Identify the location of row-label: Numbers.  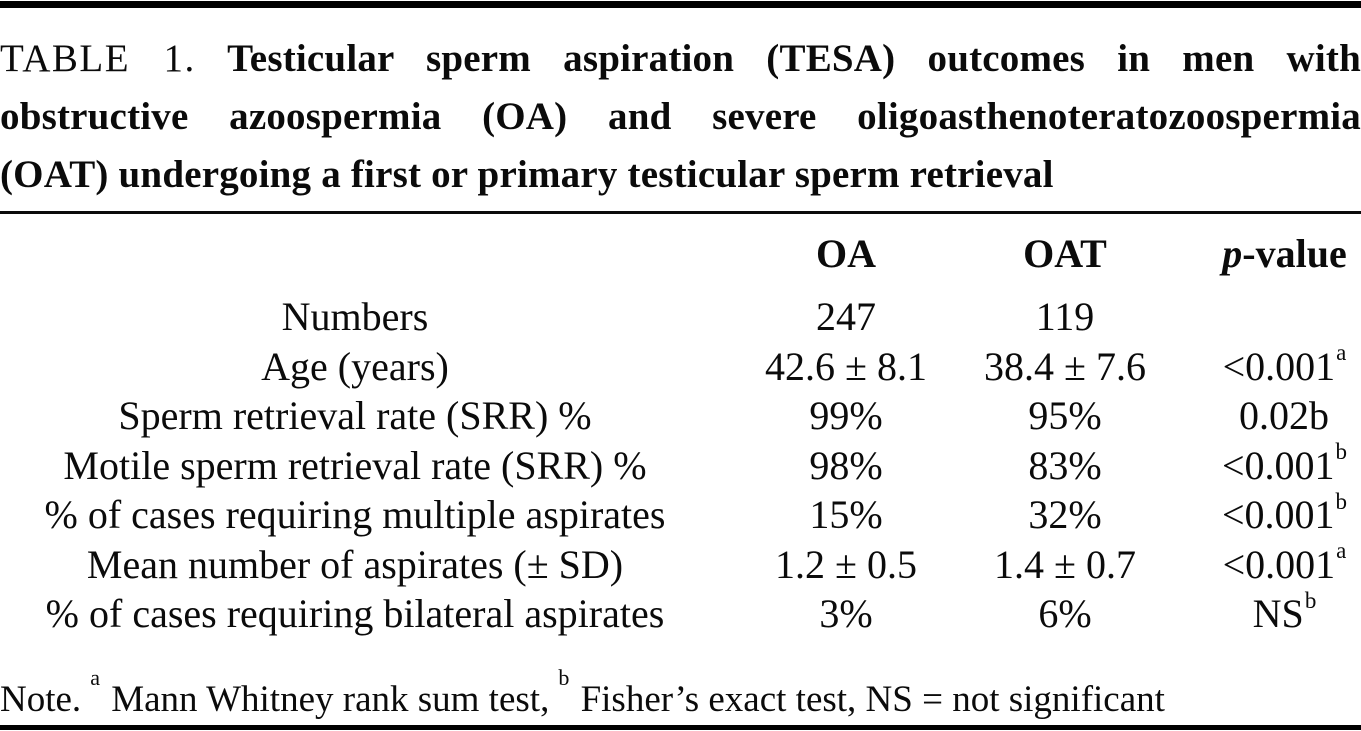
(355, 317).